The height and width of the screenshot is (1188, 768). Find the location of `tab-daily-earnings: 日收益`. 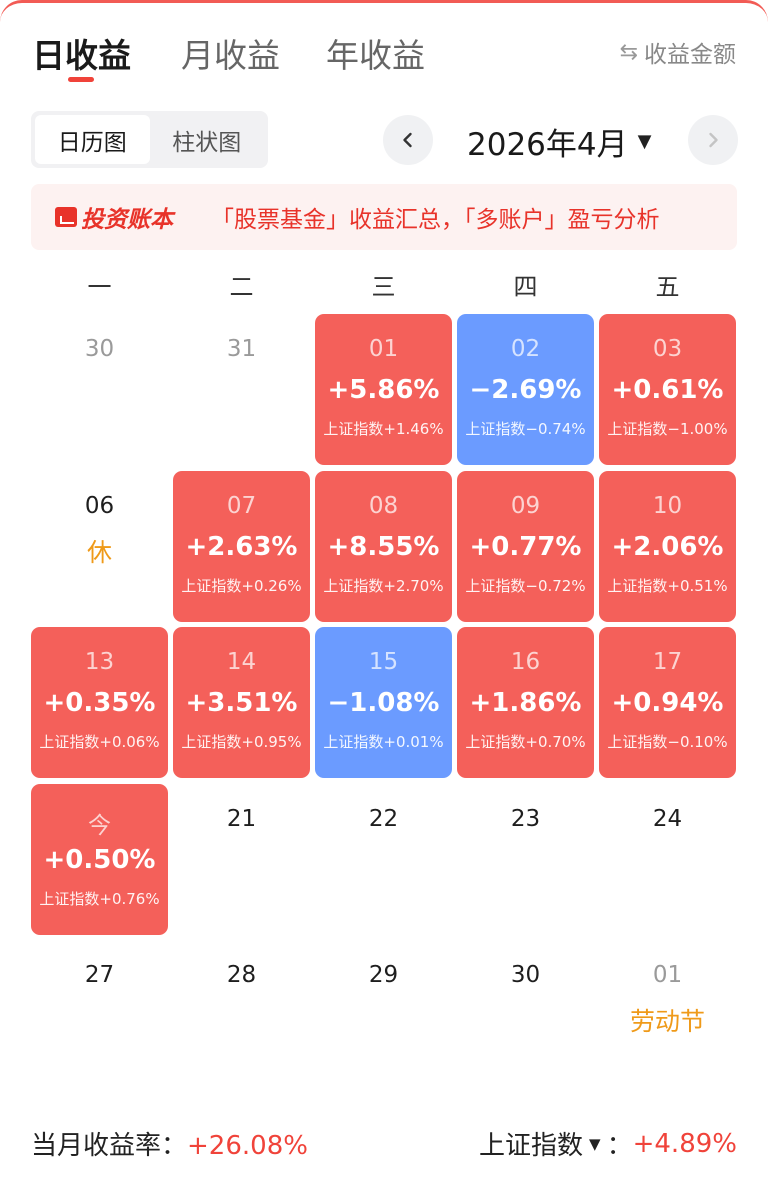

tab-daily-earnings: 日收益 is located at coordinates (81, 55).